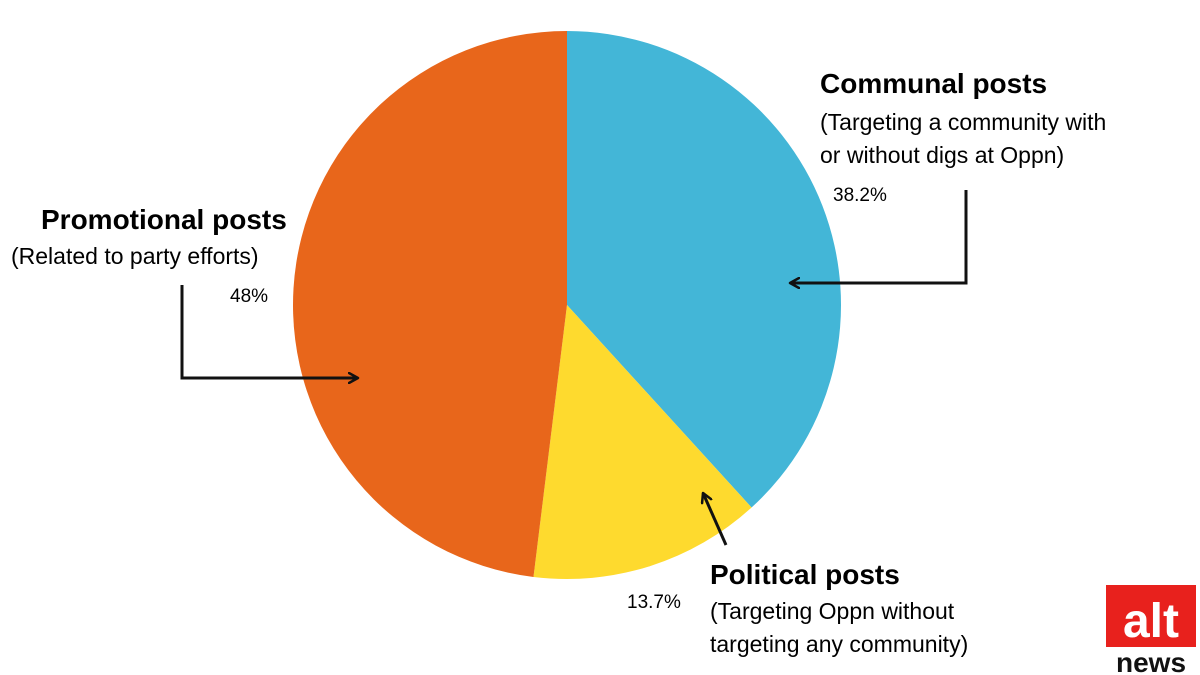  What do you see at coordinates (832, 611) in the screenshot?
I see `political-description-line1: (Targeting Oppn without` at bounding box center [832, 611].